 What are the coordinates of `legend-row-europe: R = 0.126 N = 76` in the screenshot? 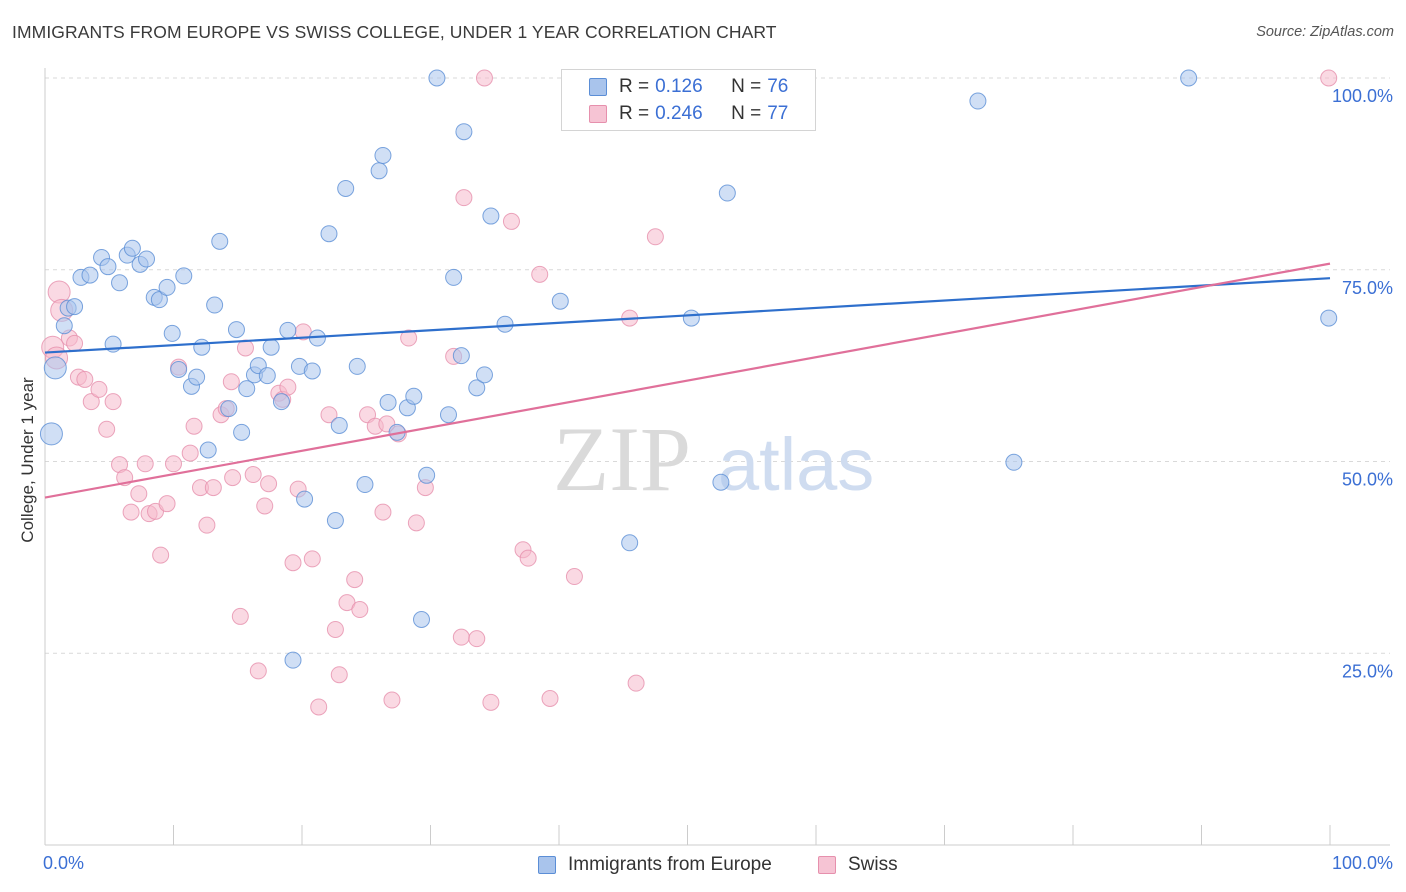 It's located at (675, 87).